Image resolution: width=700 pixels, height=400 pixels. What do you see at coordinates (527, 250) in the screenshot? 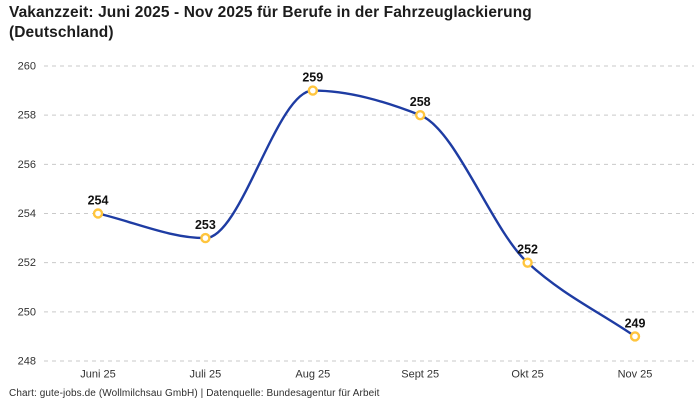
I see `data-point-label: 252` at bounding box center [527, 250].